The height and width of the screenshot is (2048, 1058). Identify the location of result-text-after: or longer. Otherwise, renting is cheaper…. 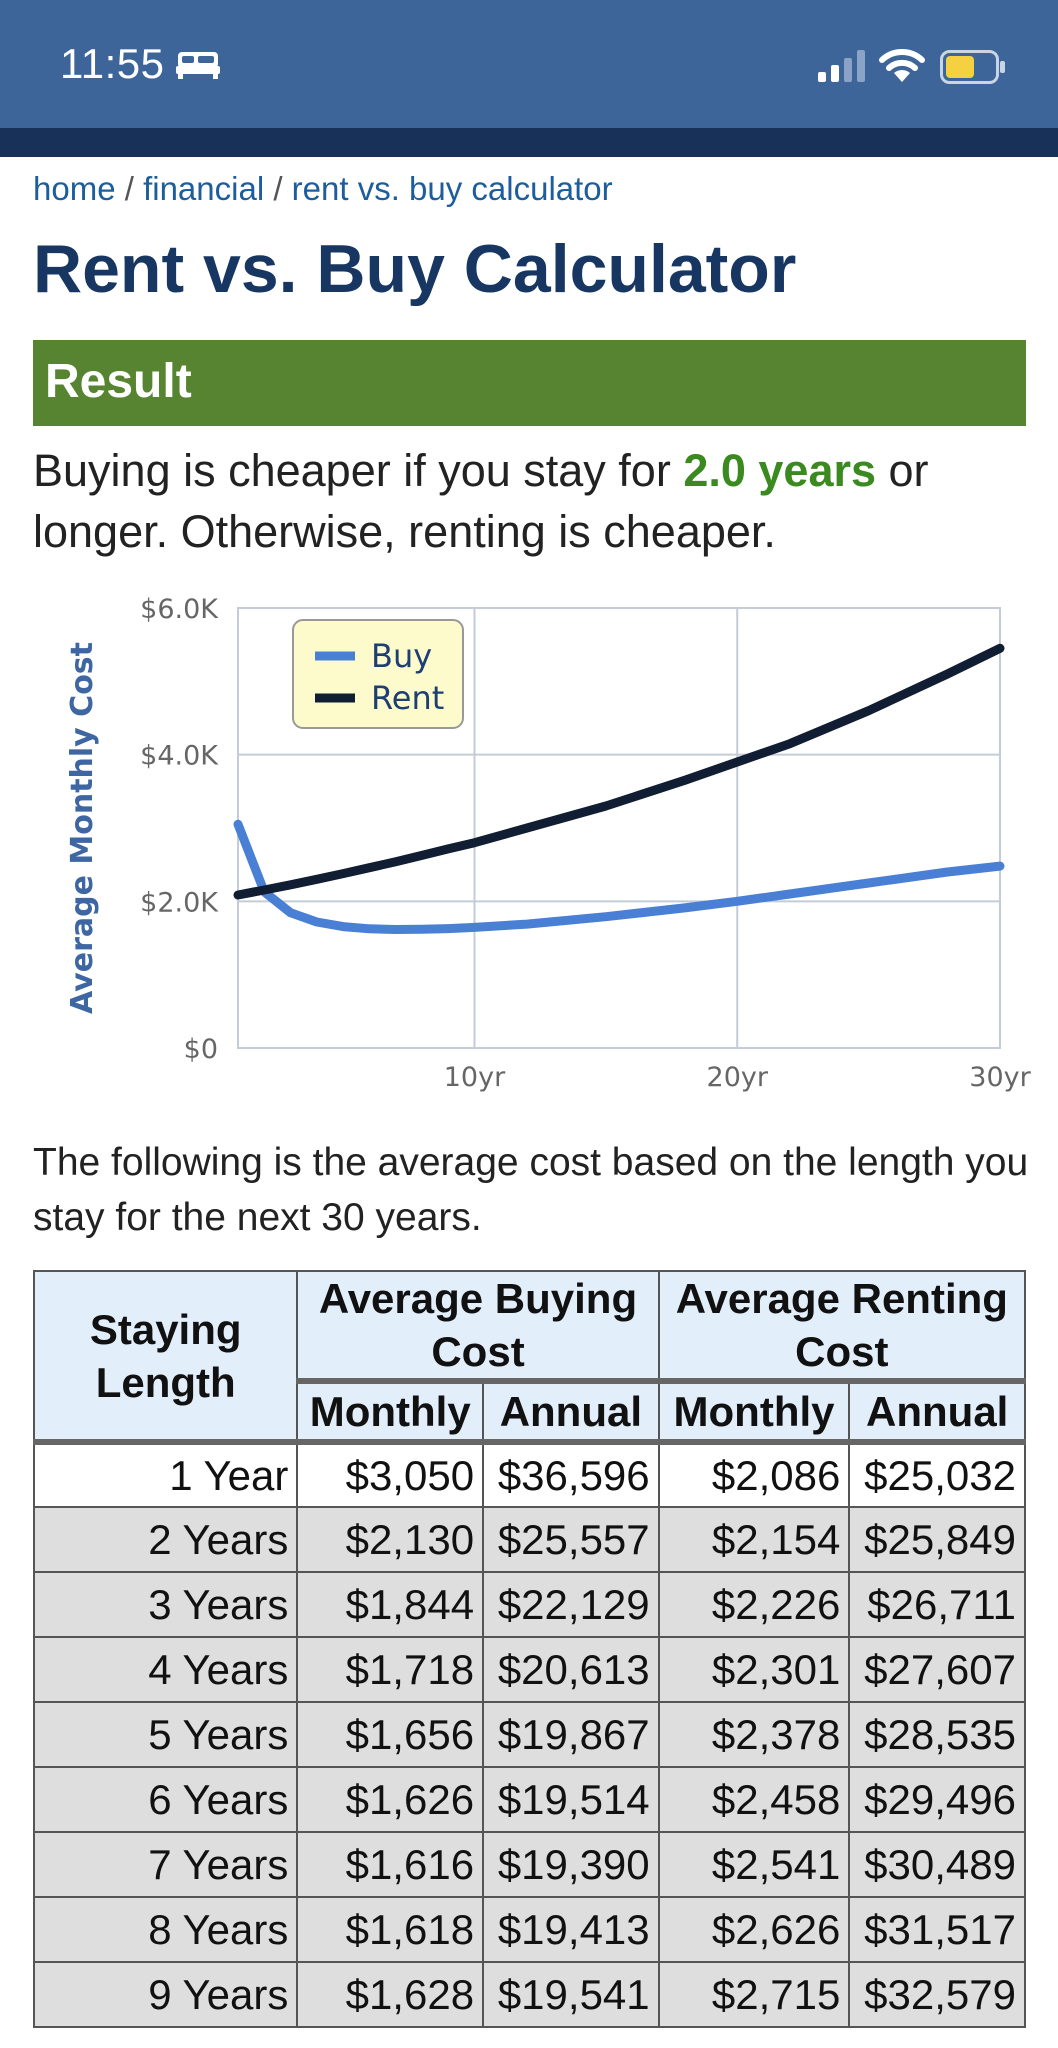
(481, 501).